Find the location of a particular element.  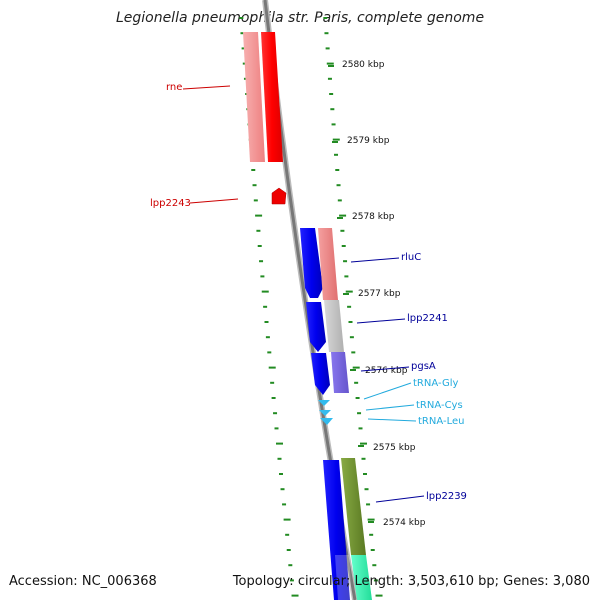

scale-label: 2579 kbp is located at coordinates (368, 141).